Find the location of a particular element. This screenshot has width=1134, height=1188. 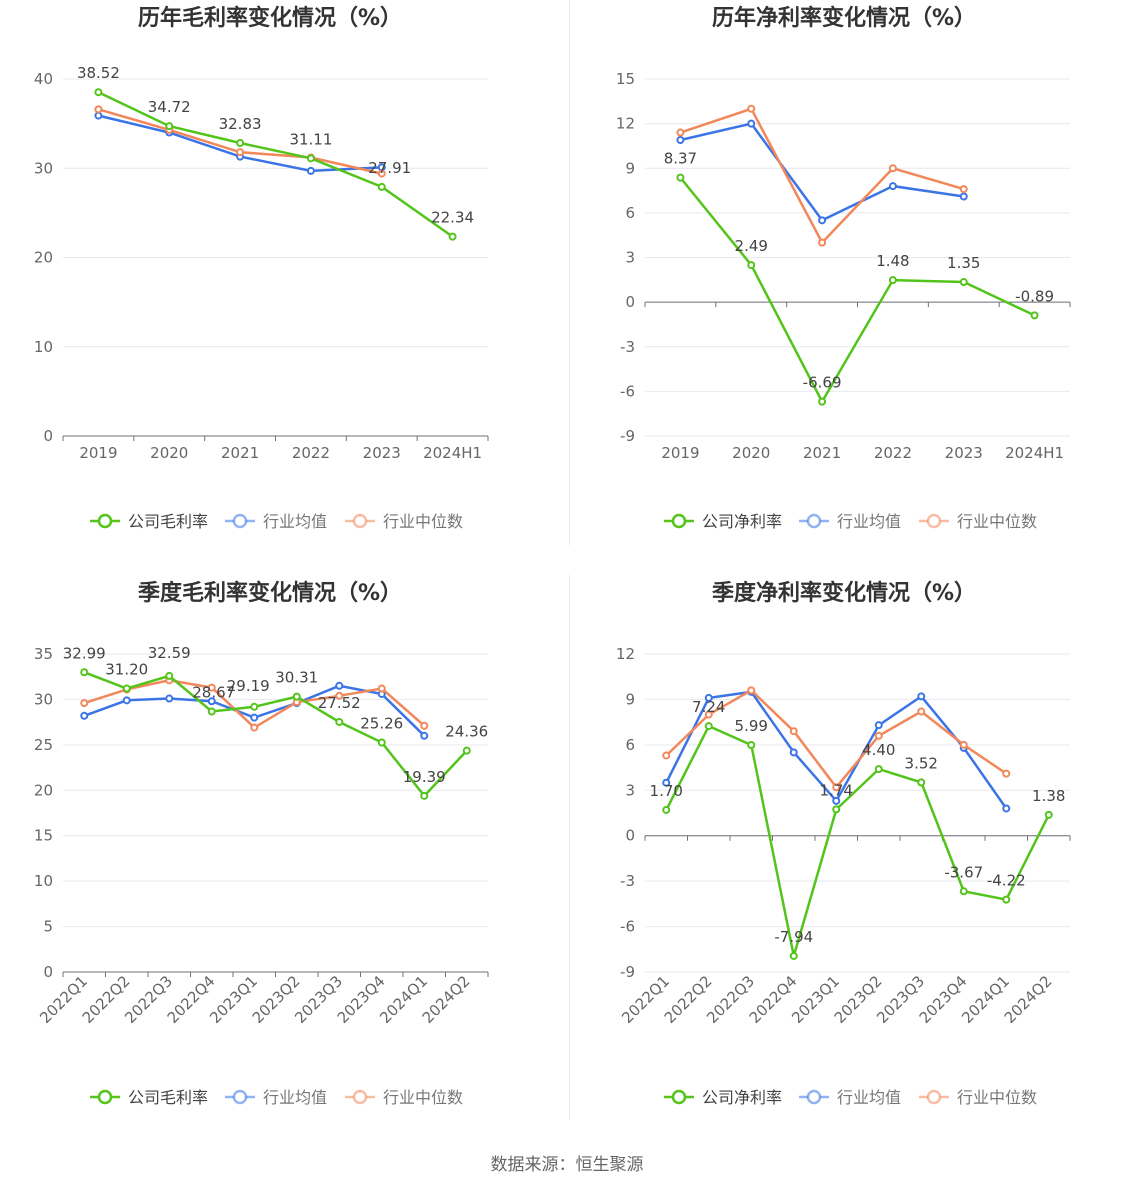

y-tick-label: -6 is located at coordinates (627, 391).